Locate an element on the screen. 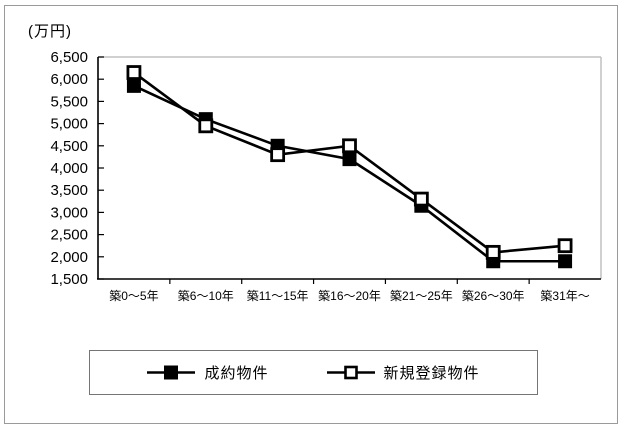 The image size is (623, 429). y-tick-label: 6,000 is located at coordinates (69, 79).